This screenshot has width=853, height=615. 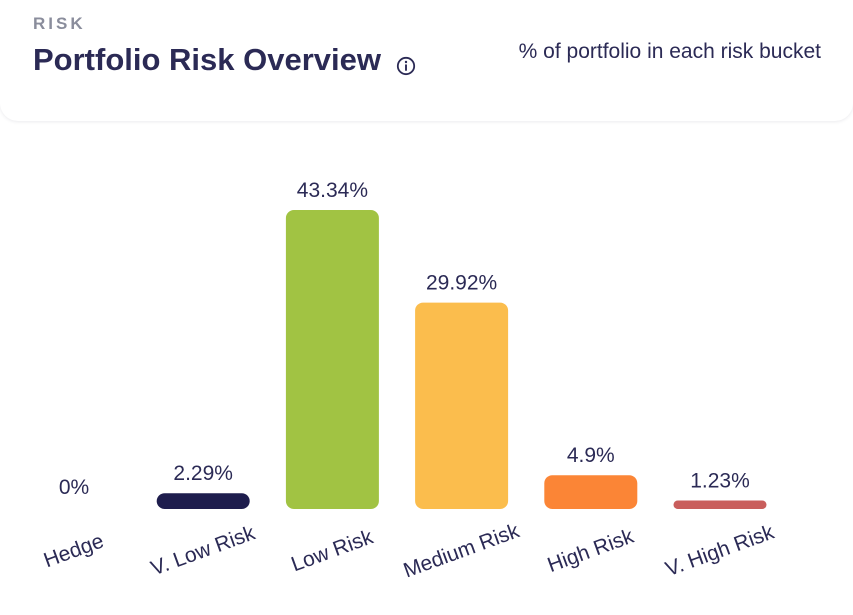 I want to click on category-label-low-risk: Low Risk, so click(x=332, y=550).